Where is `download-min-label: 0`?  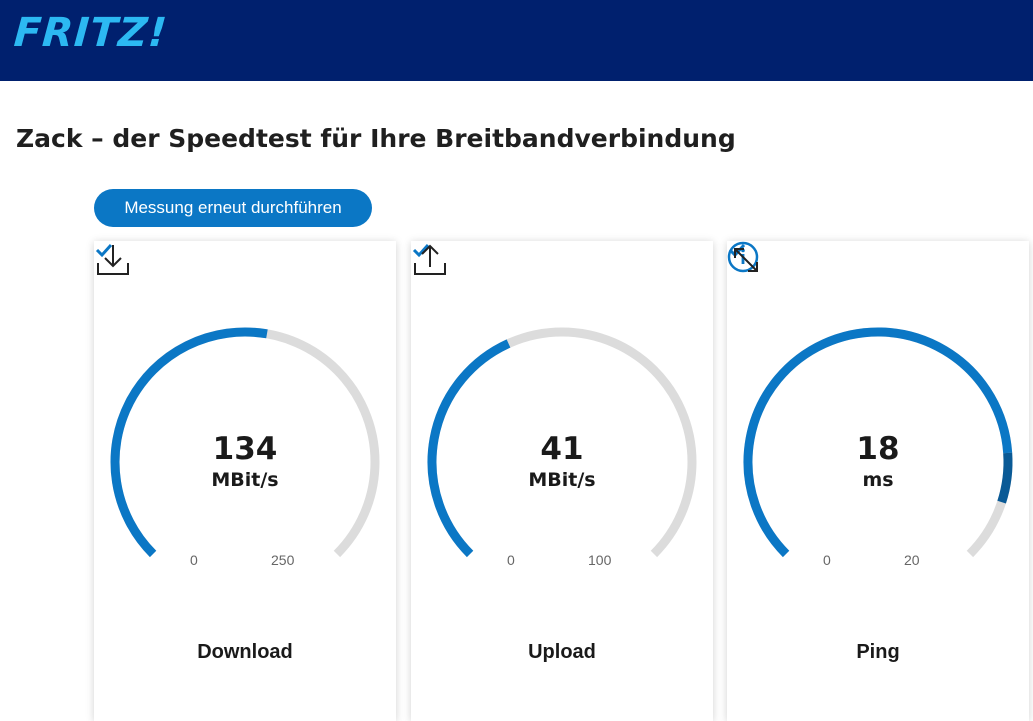
download-min-label: 0 is located at coordinates (194, 560).